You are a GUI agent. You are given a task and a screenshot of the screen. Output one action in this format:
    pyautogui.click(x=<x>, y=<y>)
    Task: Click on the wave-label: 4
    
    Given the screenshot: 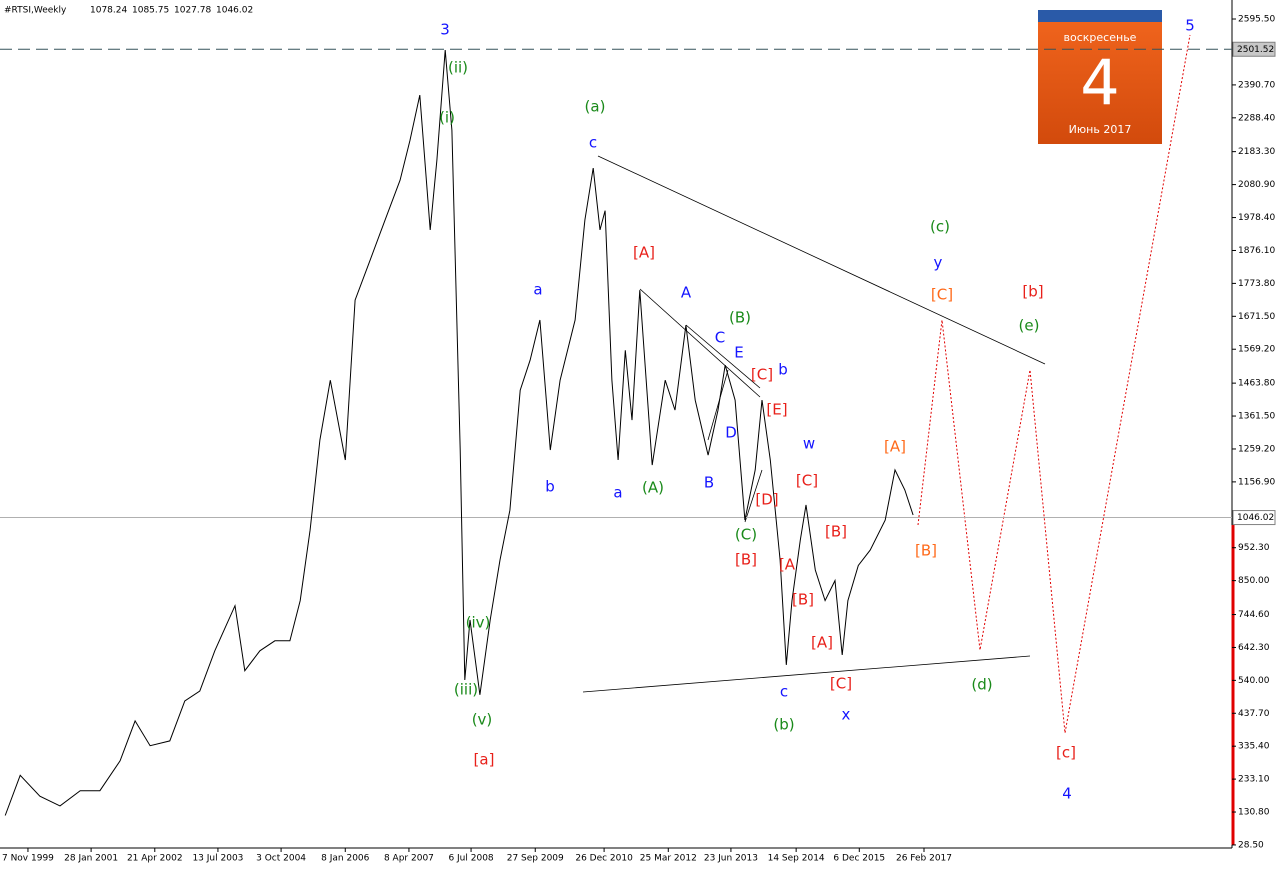 What is the action you would take?
    pyautogui.click(x=1067, y=794)
    